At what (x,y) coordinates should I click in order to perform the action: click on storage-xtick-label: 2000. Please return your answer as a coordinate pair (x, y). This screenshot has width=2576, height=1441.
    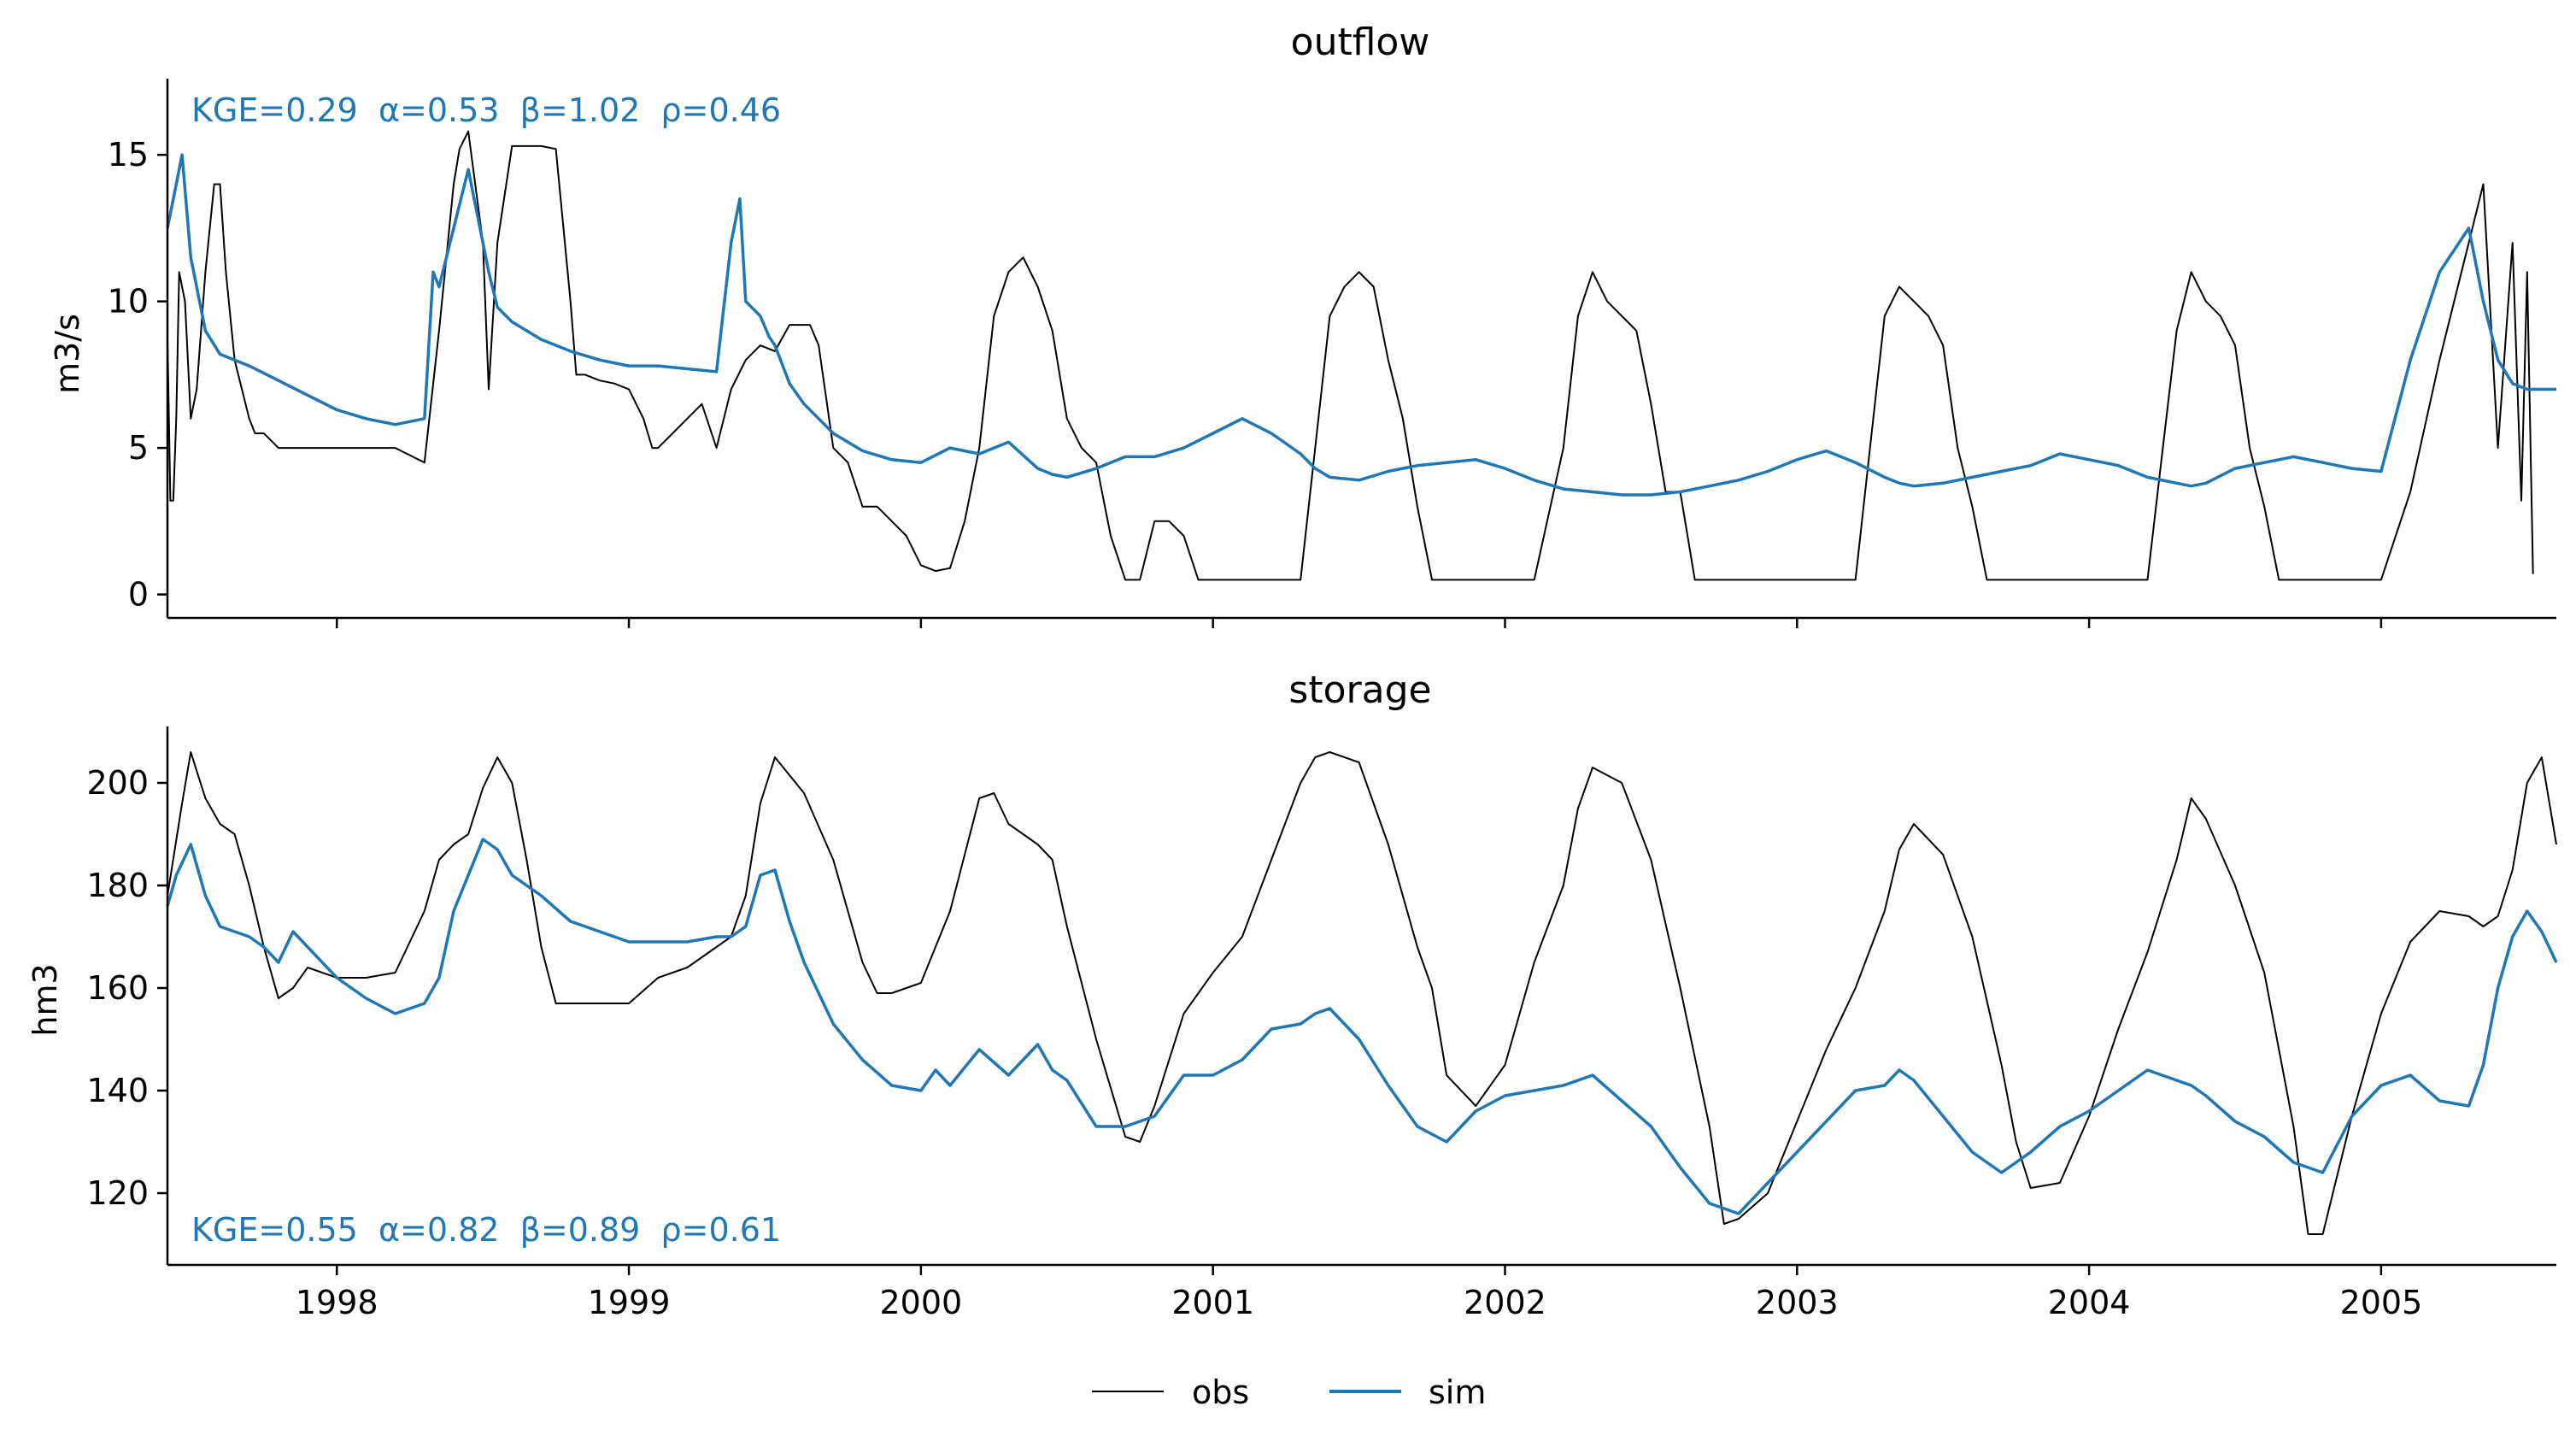
    Looking at the image, I should click on (921, 1302).